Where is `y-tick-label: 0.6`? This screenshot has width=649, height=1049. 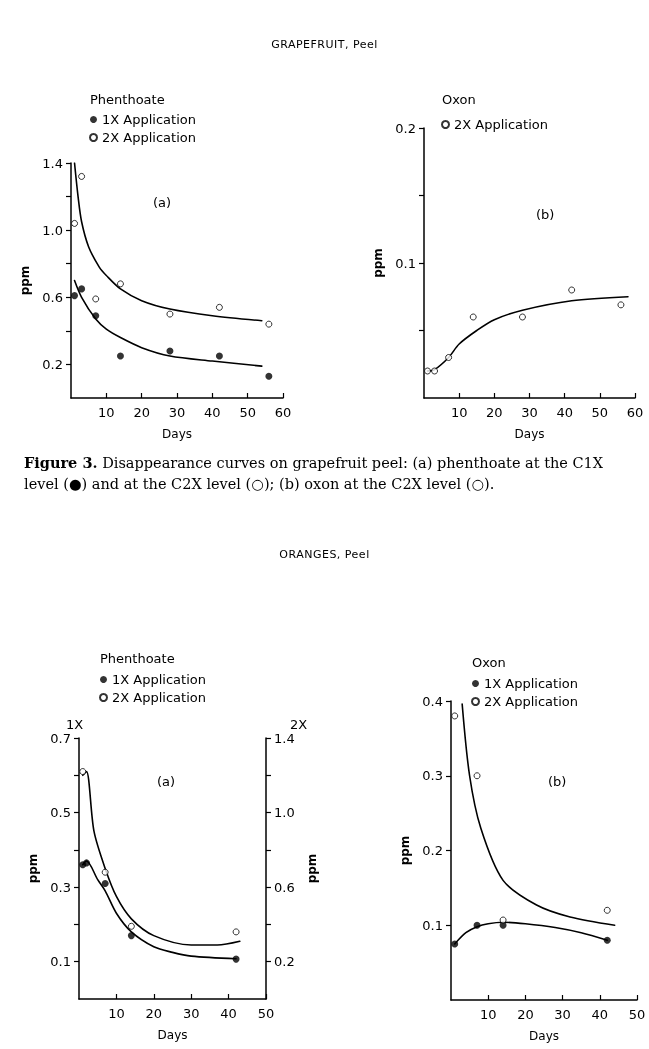
y-tick-label: 0.6 is located at coordinates (52, 297).